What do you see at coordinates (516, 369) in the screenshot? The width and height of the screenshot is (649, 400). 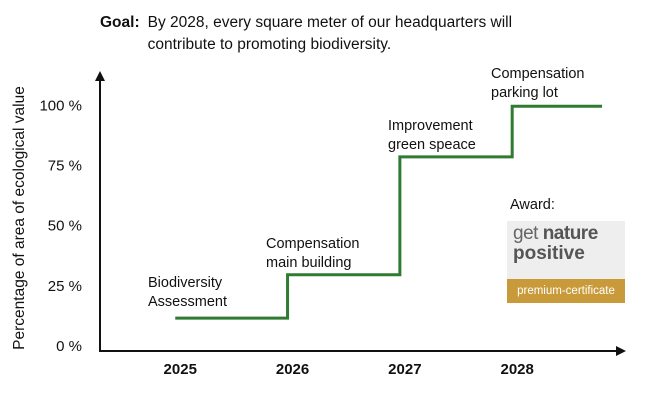 I see `x-tick-label: 2028` at bounding box center [516, 369].